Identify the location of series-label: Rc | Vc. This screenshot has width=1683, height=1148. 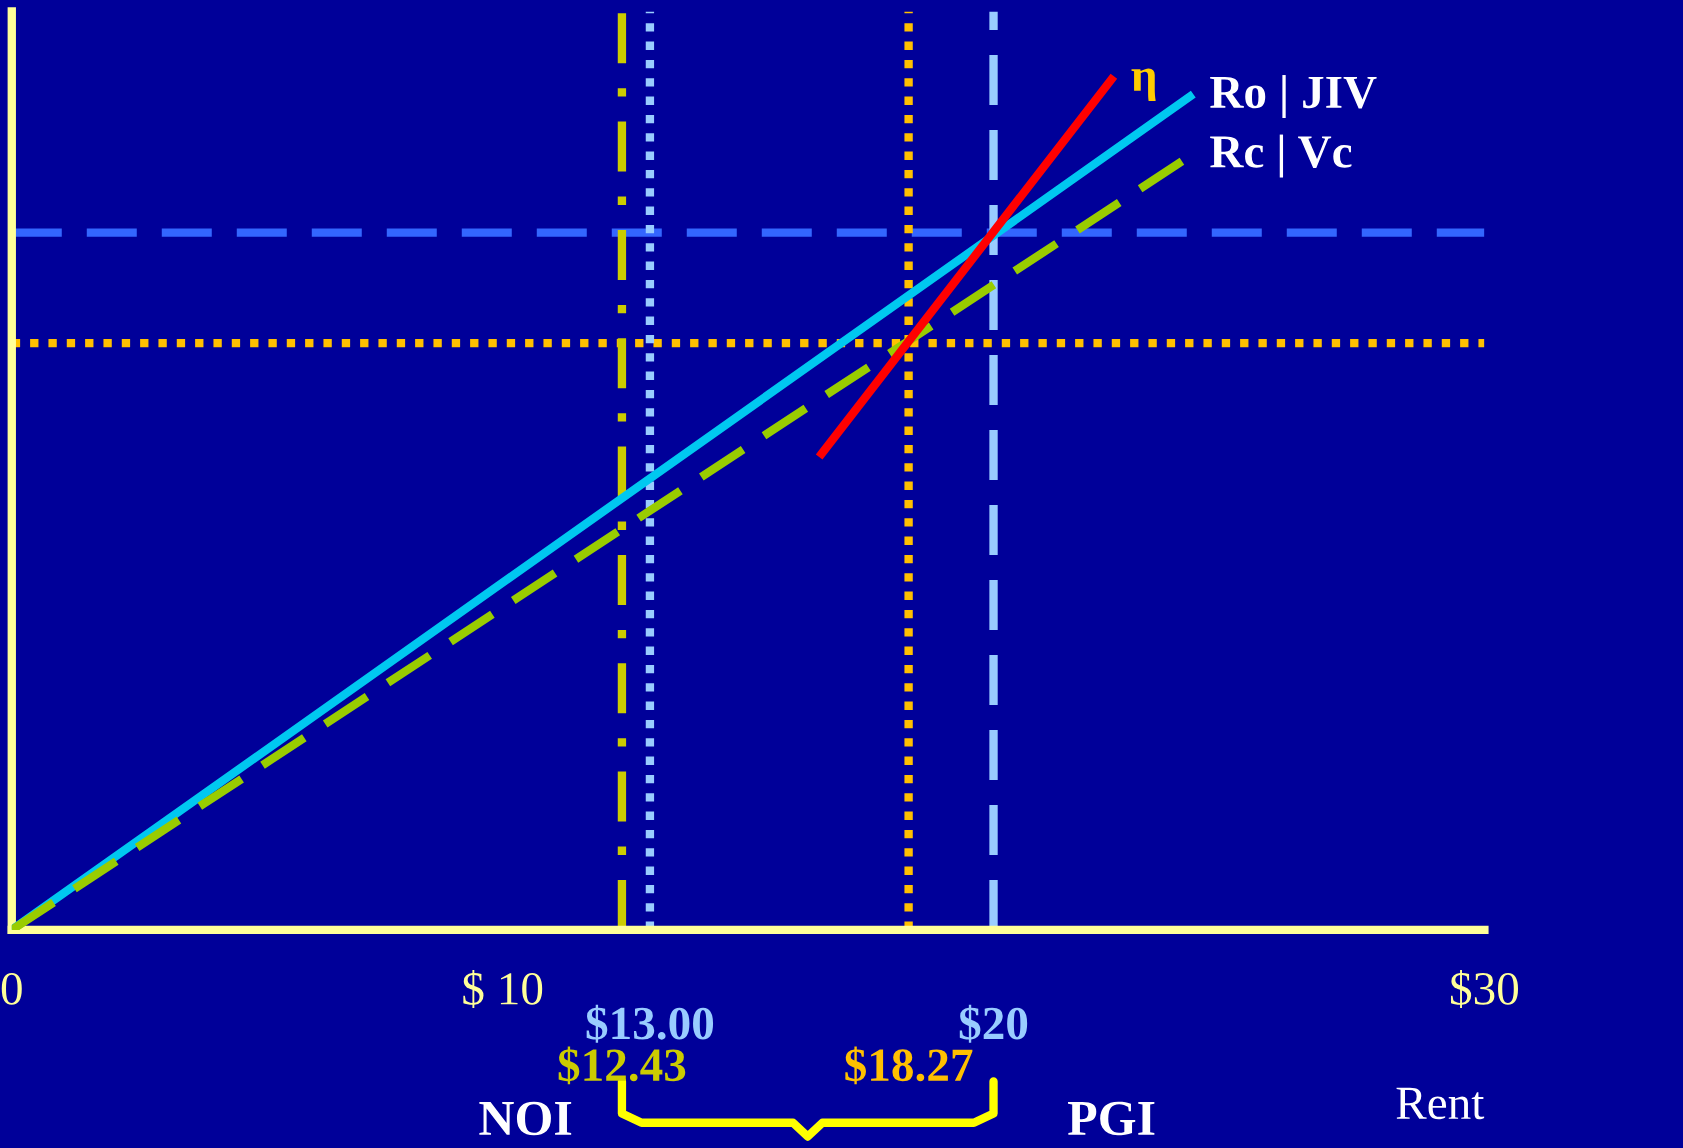
(1281, 156).